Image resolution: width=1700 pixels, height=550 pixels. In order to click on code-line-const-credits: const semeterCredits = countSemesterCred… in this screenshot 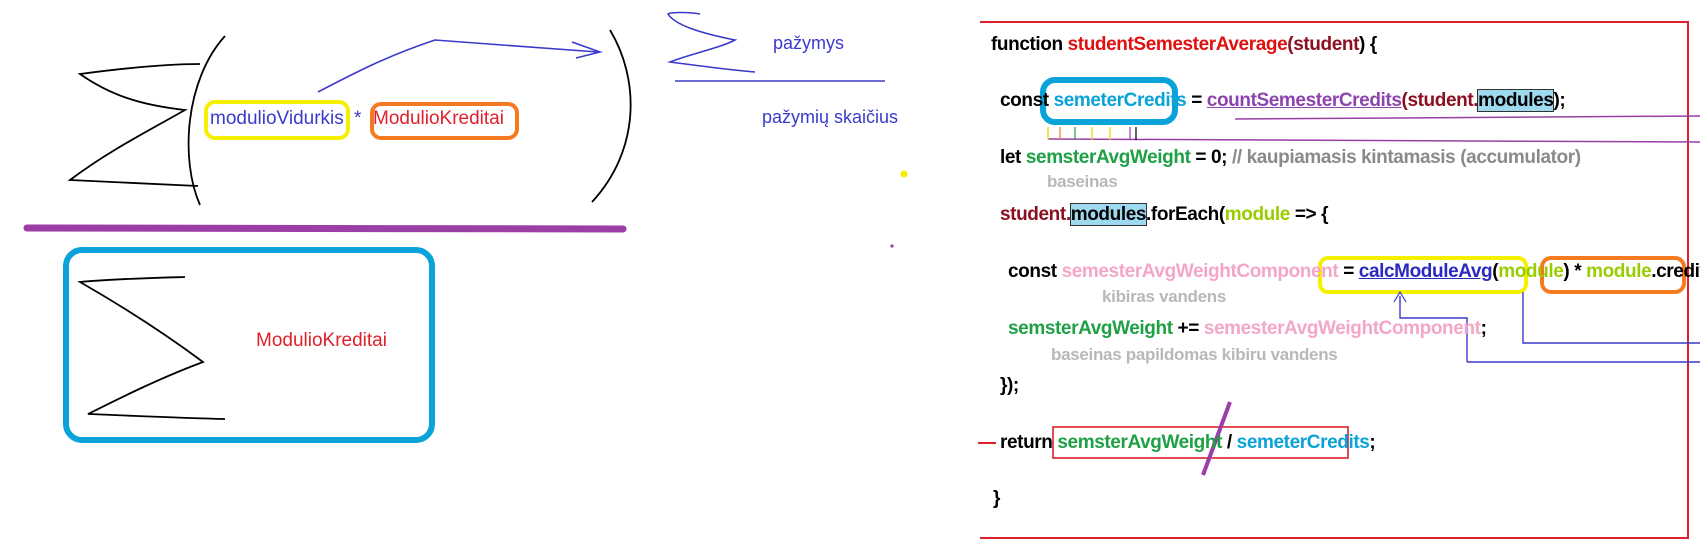, I will do `click(1283, 100)`.